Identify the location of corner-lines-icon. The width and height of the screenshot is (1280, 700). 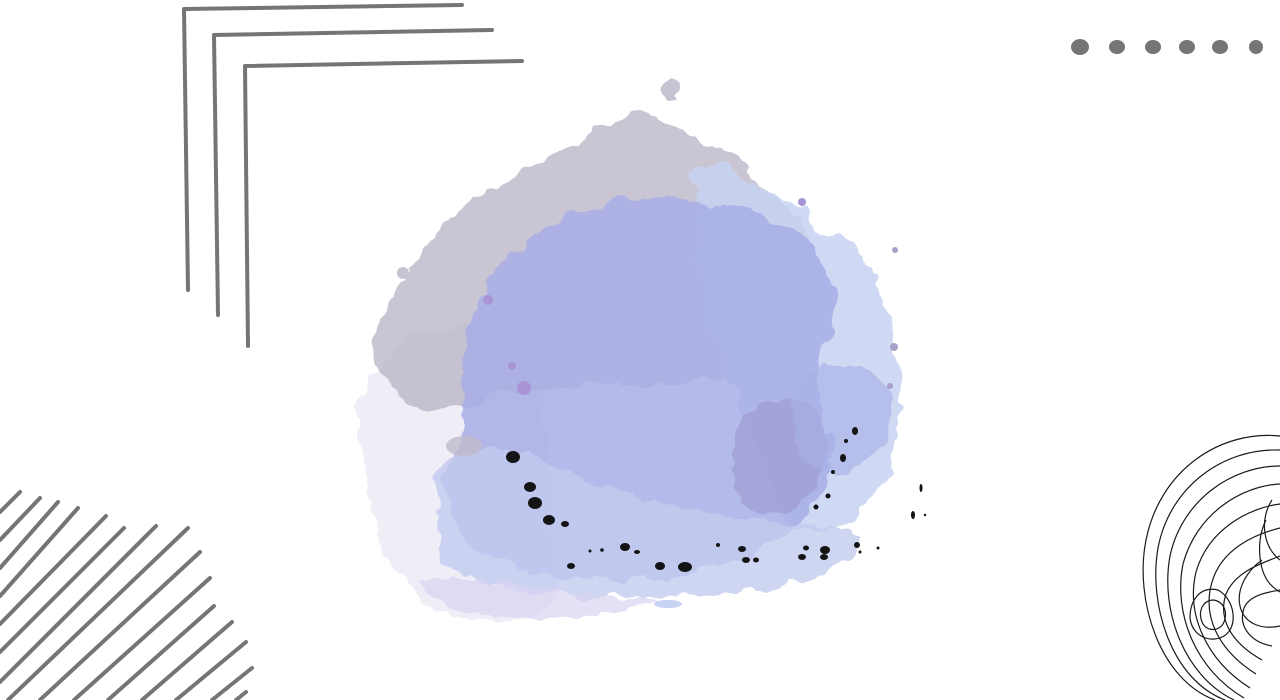
(353, 175).